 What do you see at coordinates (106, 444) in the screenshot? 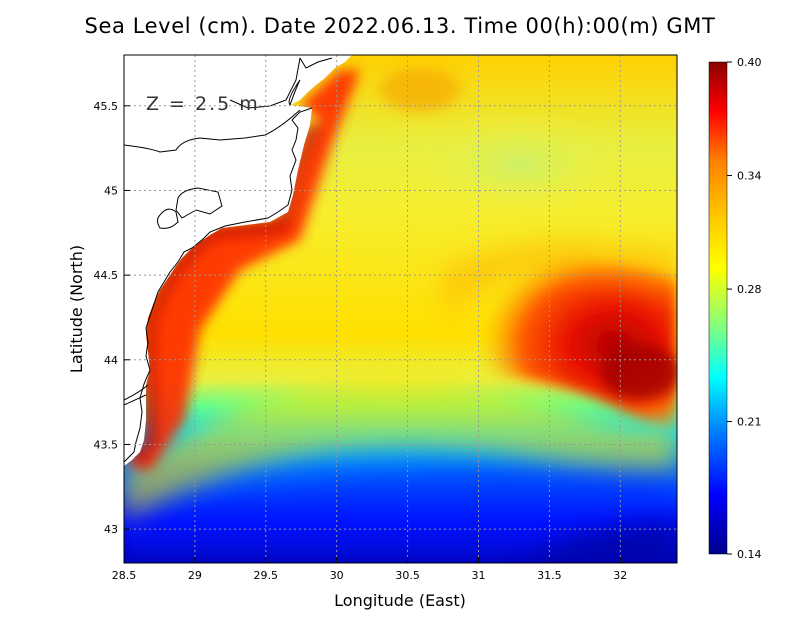
I see `y-tick-label: 43.5` at bounding box center [106, 444].